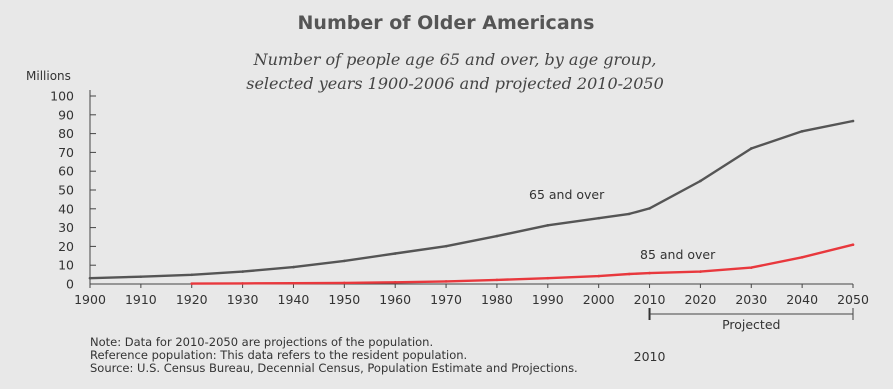 The width and height of the screenshot is (893, 389). Describe the element at coordinates (192, 275) in the screenshot. I see `data-point-65-and-over-1920` at that location.